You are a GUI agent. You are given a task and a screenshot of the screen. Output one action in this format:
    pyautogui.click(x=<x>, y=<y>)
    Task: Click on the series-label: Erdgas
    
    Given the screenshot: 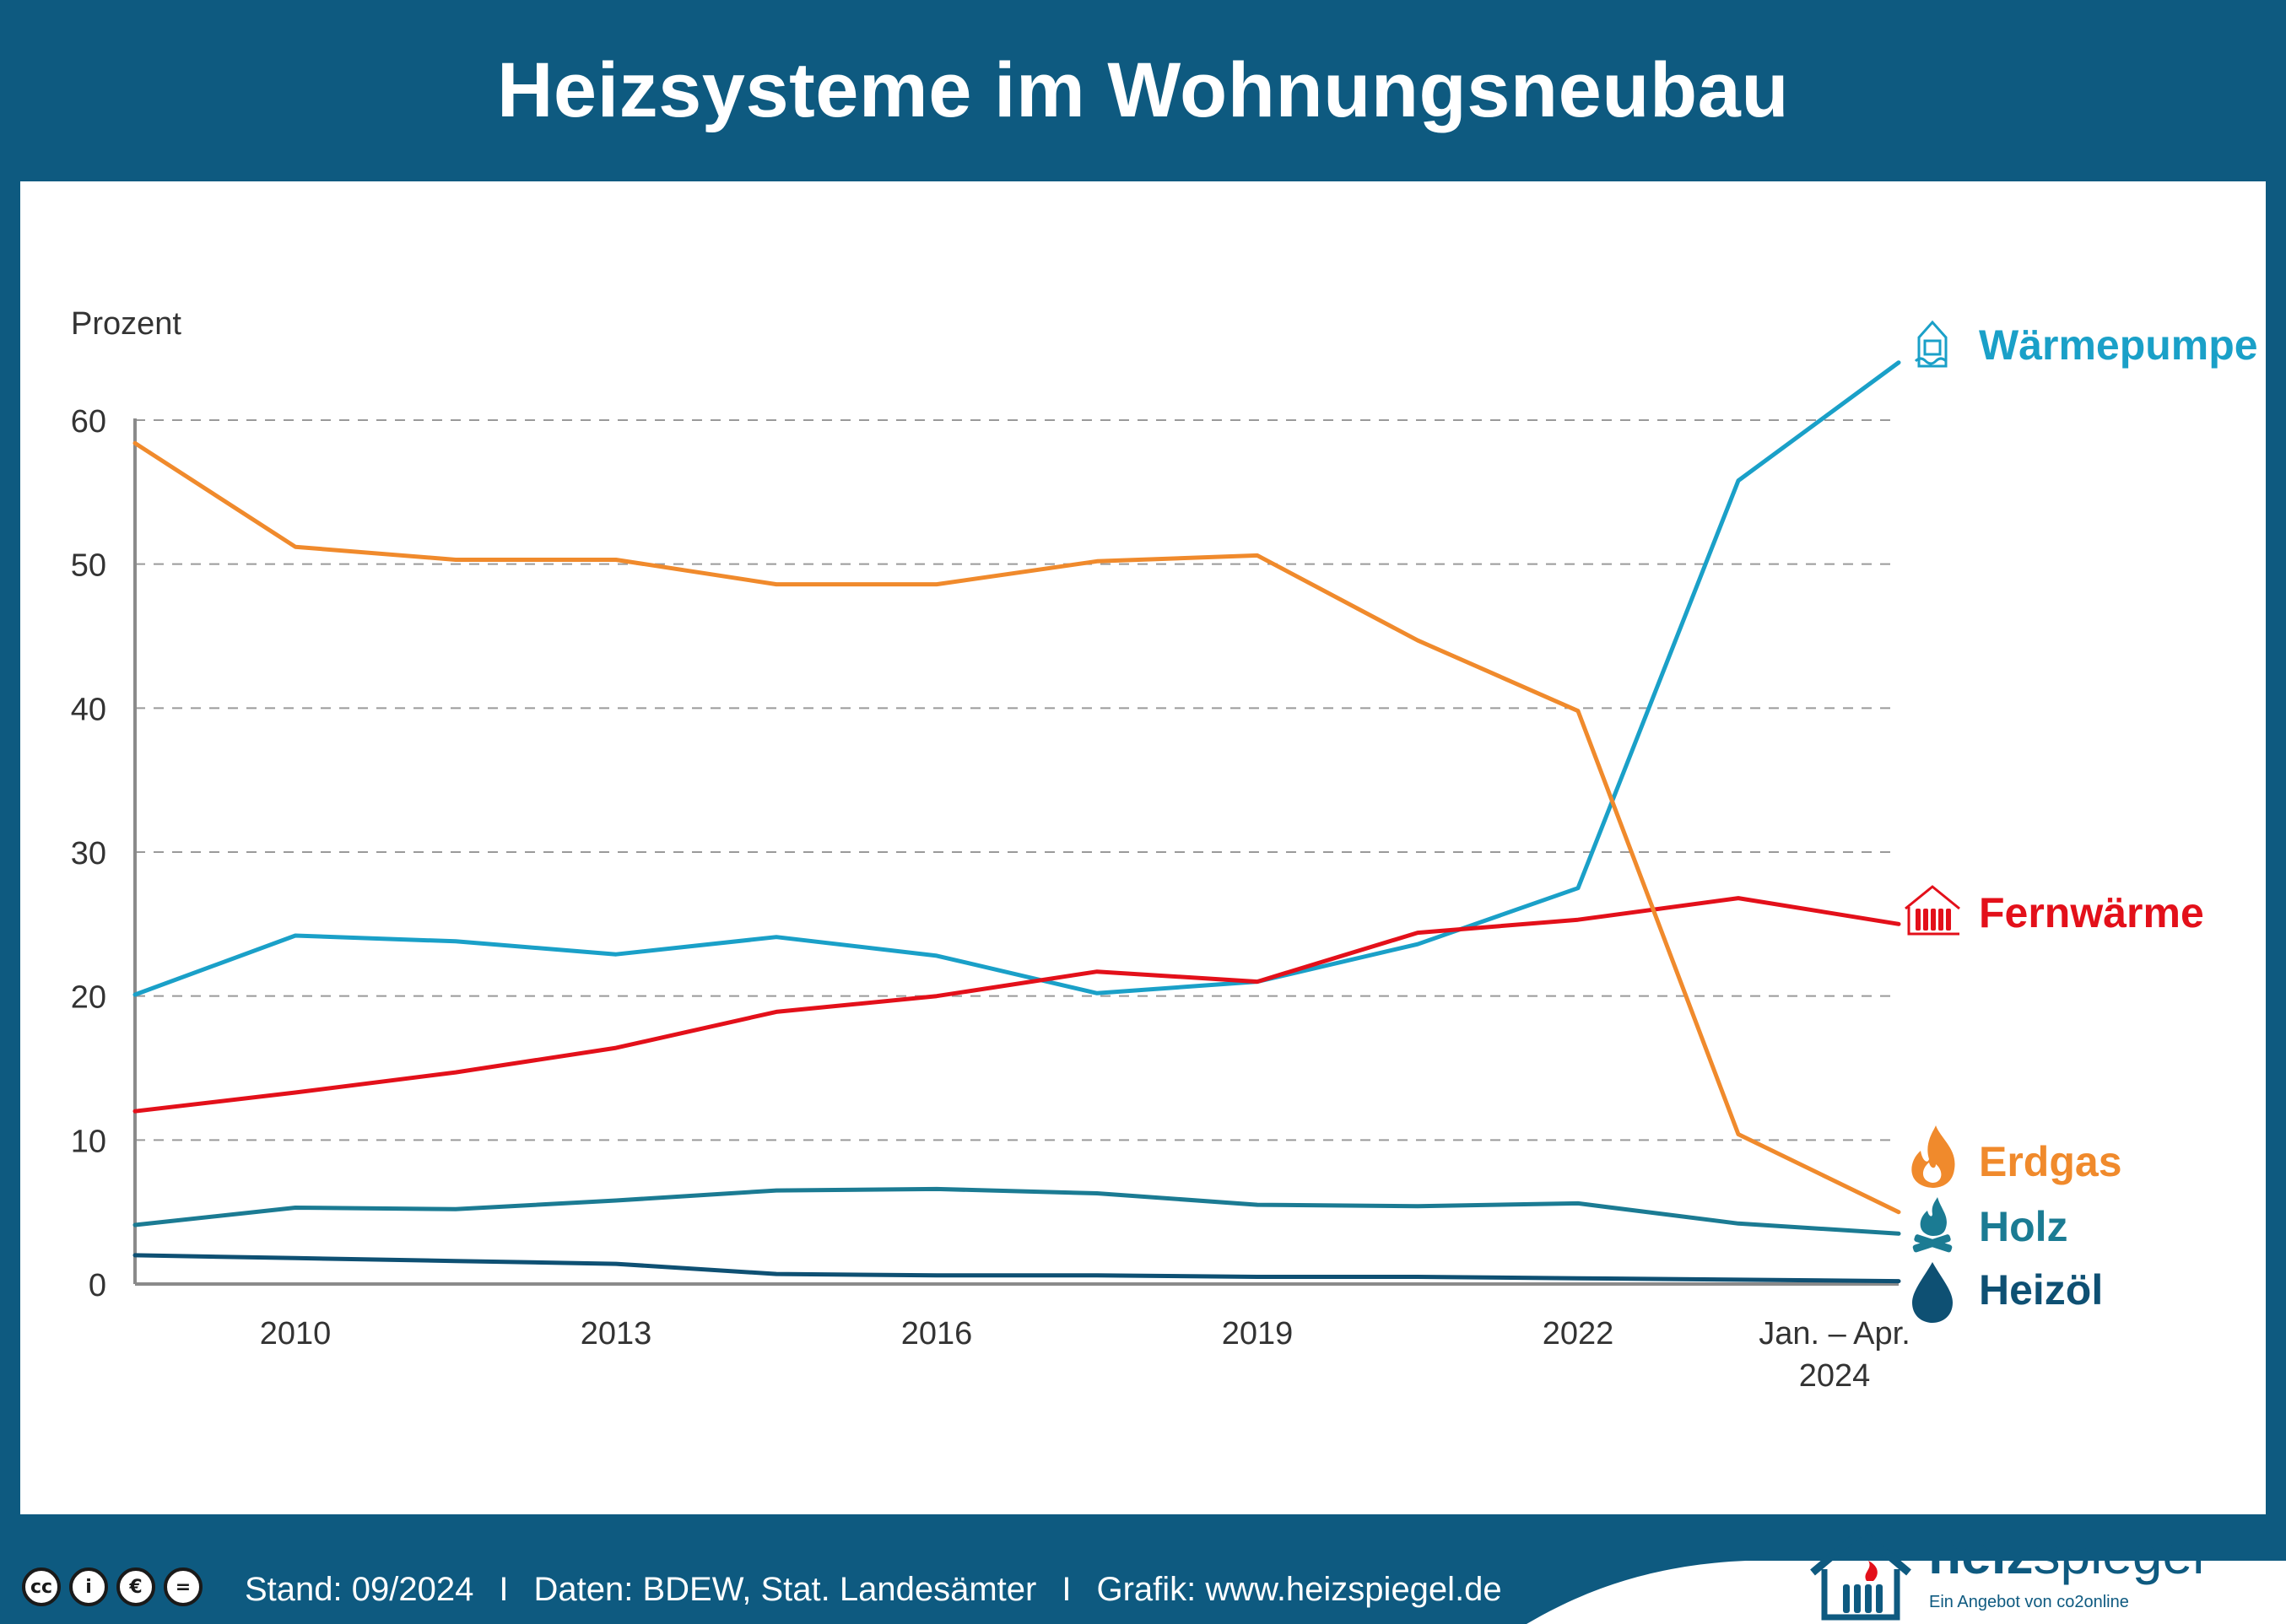 What is the action you would take?
    pyautogui.click(x=2050, y=1161)
    